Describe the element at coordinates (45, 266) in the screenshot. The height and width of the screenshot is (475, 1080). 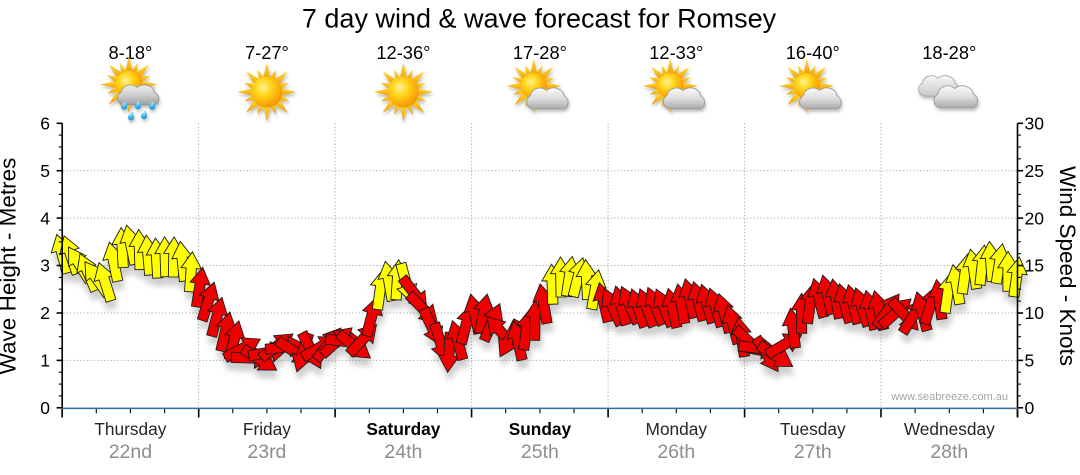
I see `svg-text: 3` at that location.